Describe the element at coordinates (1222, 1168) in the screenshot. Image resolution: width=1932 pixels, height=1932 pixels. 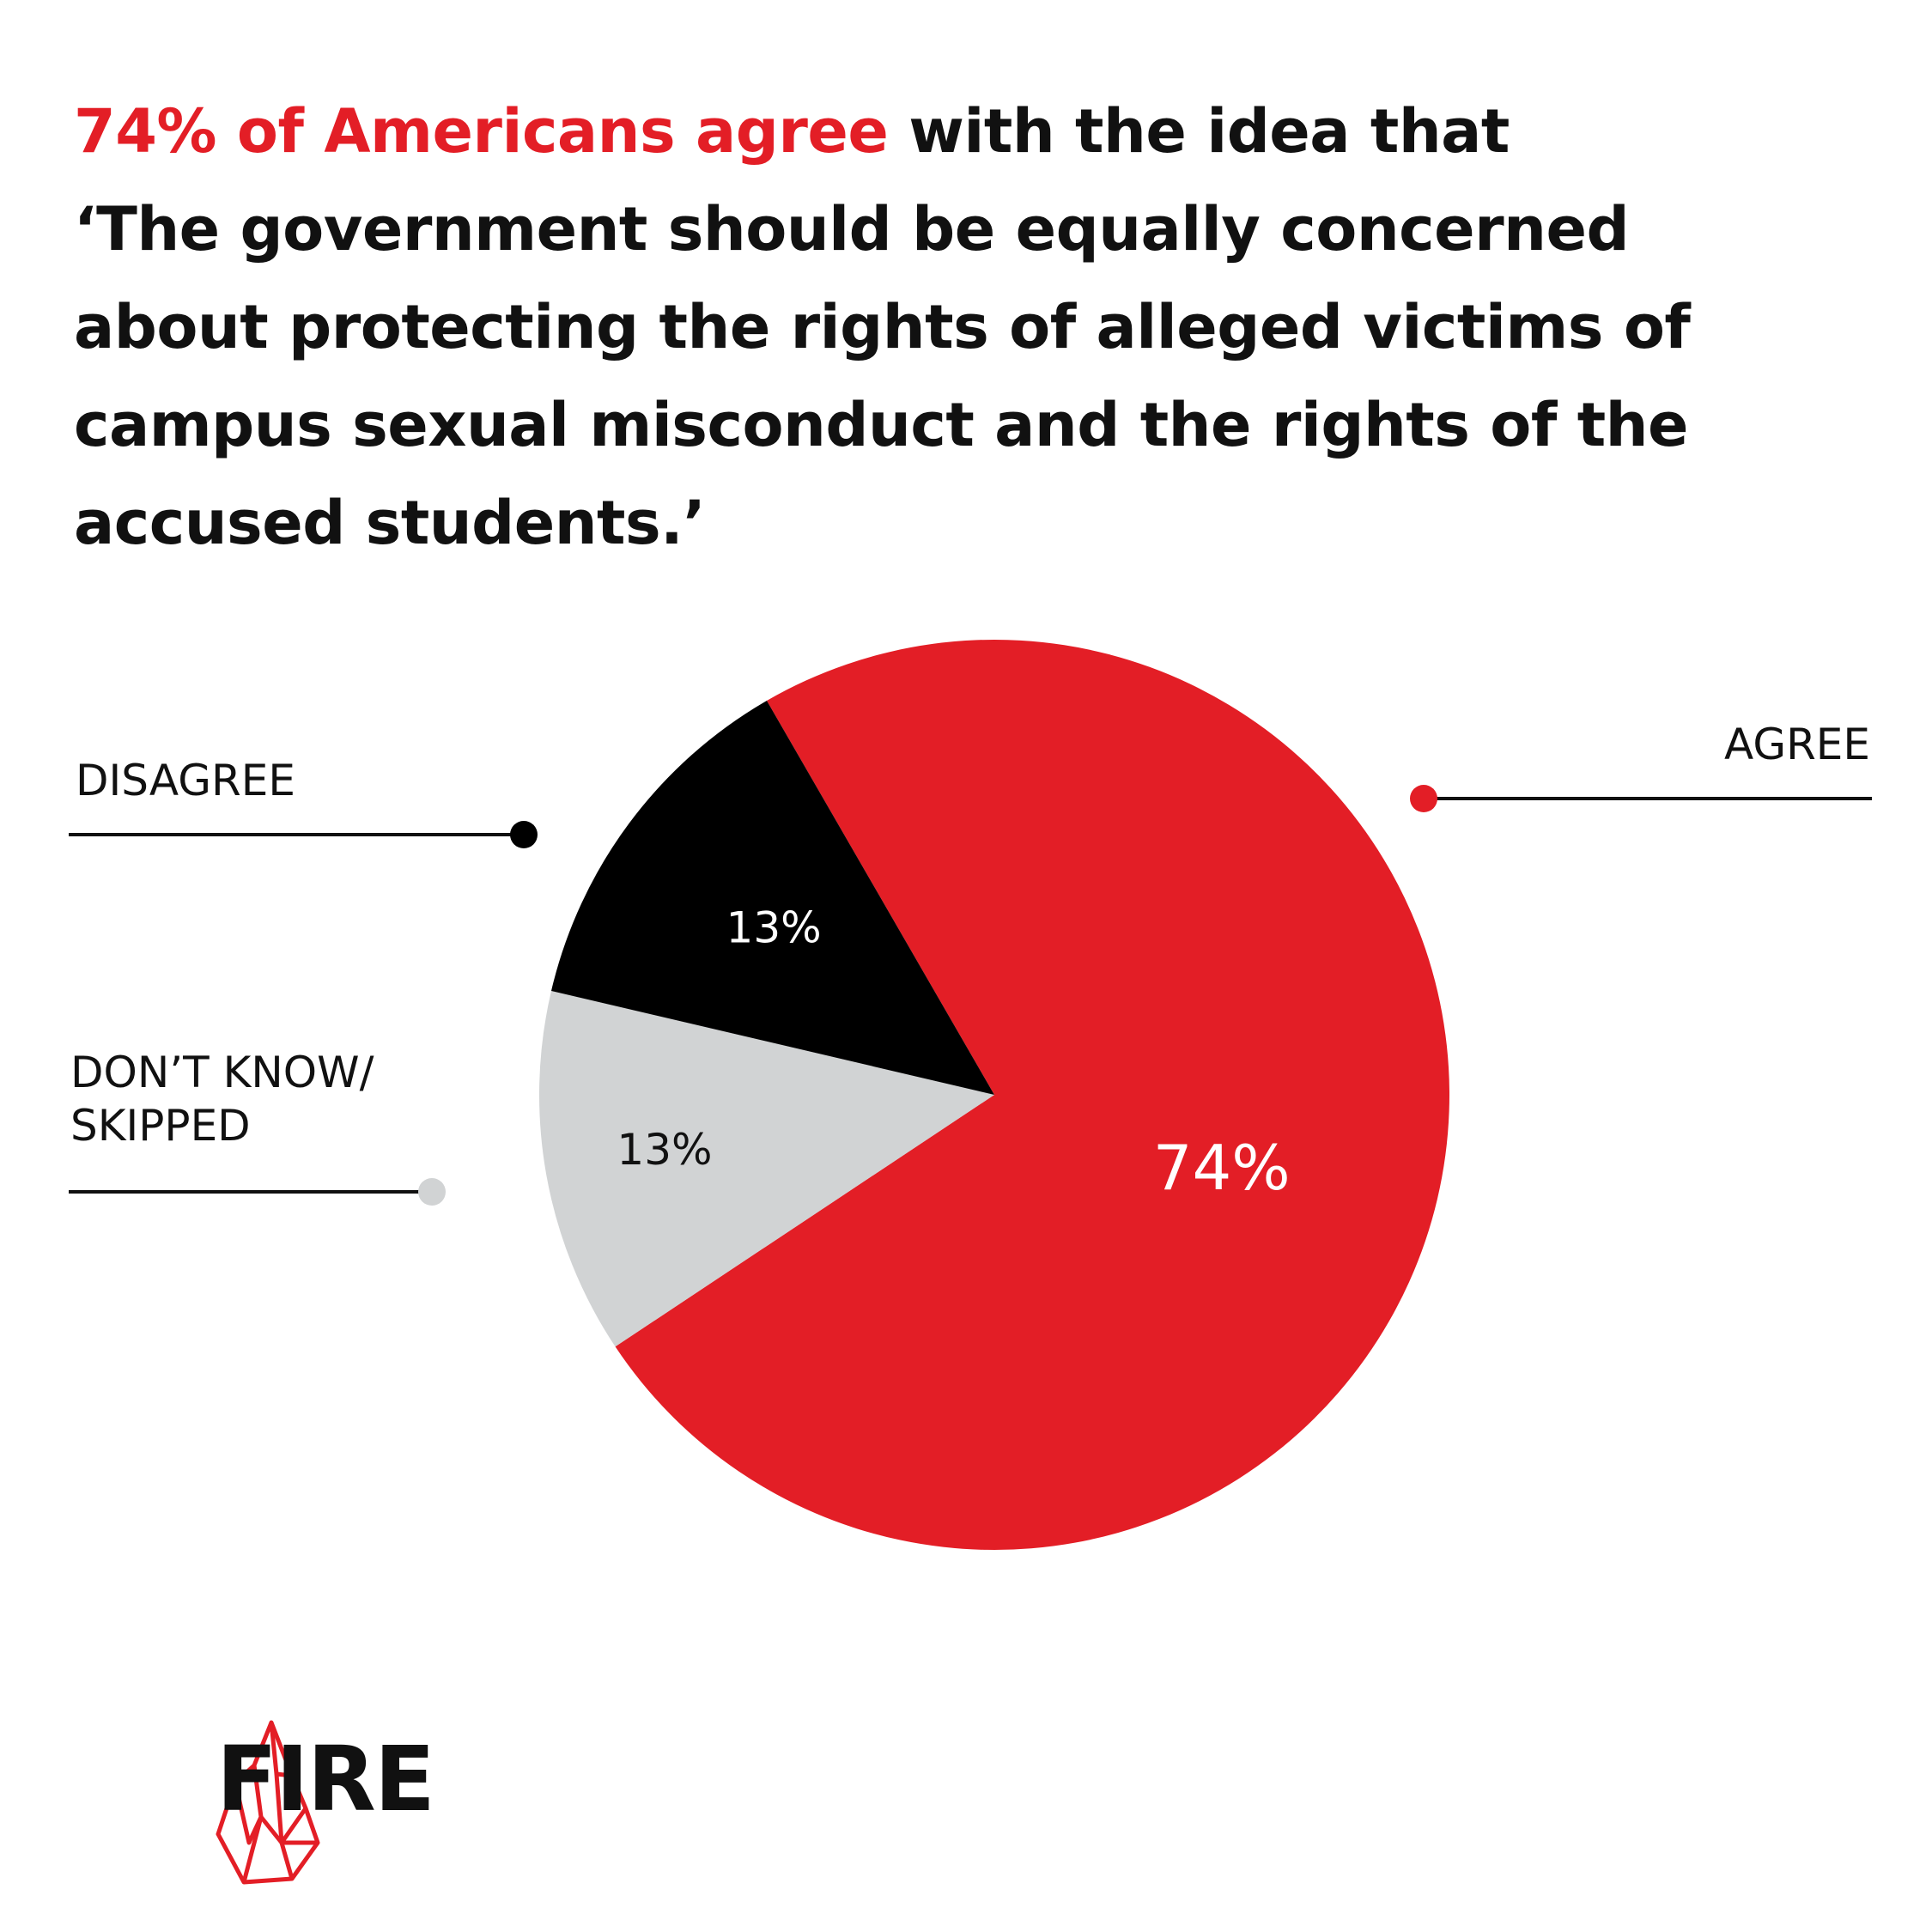
I see `slice-value-label-agree: 74%` at that location.